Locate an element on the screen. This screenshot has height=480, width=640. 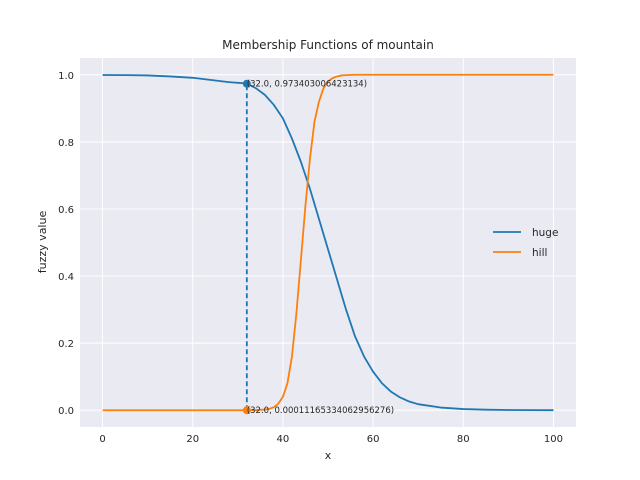
x-axis-label: x is located at coordinates (328, 455).